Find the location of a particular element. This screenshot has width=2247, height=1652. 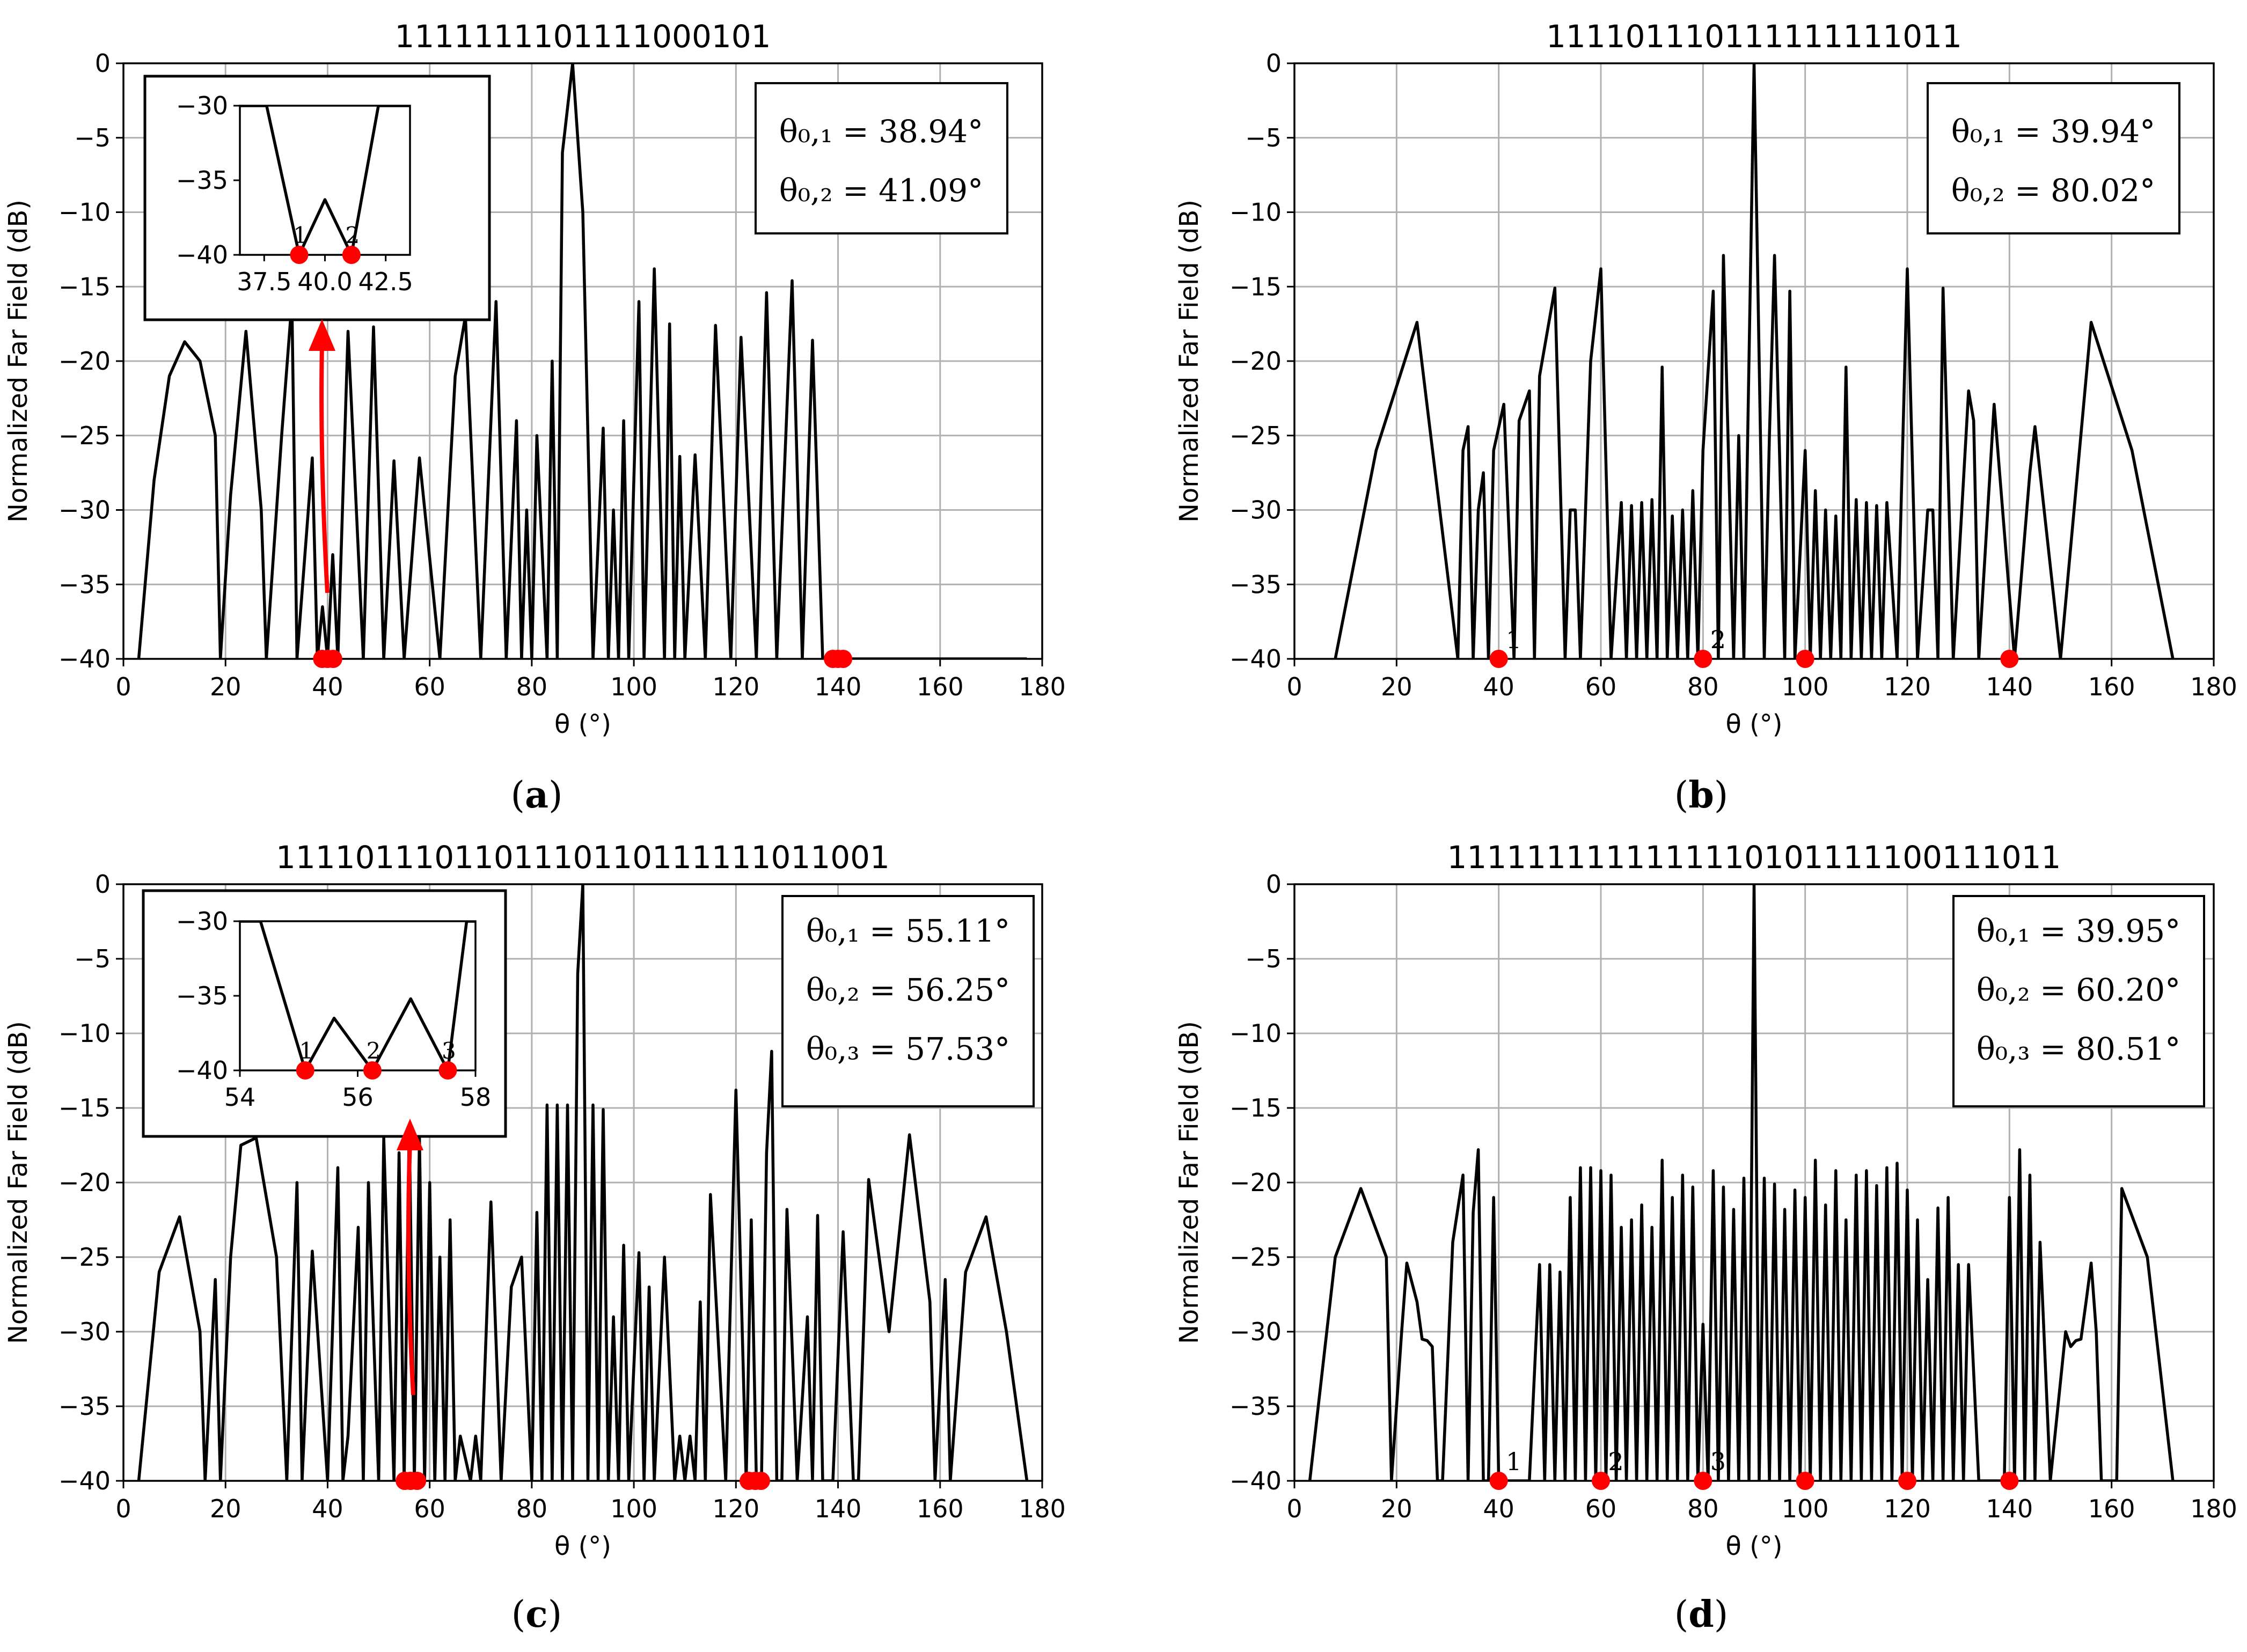

marker-label: 1 is located at coordinates (1514, 639).